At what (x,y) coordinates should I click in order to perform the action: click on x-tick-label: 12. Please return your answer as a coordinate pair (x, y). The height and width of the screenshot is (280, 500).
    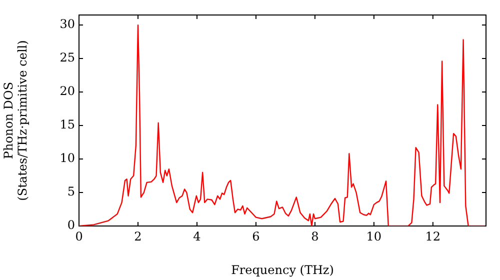
    Looking at the image, I should click on (433, 236).